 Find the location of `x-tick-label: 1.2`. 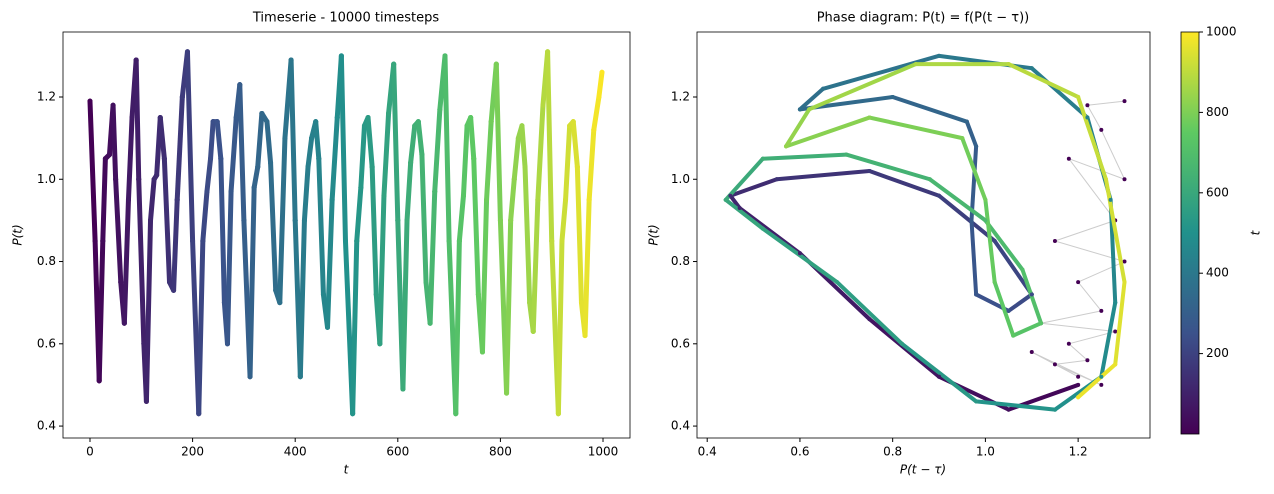

x-tick-label: 1.2 is located at coordinates (1078, 452).